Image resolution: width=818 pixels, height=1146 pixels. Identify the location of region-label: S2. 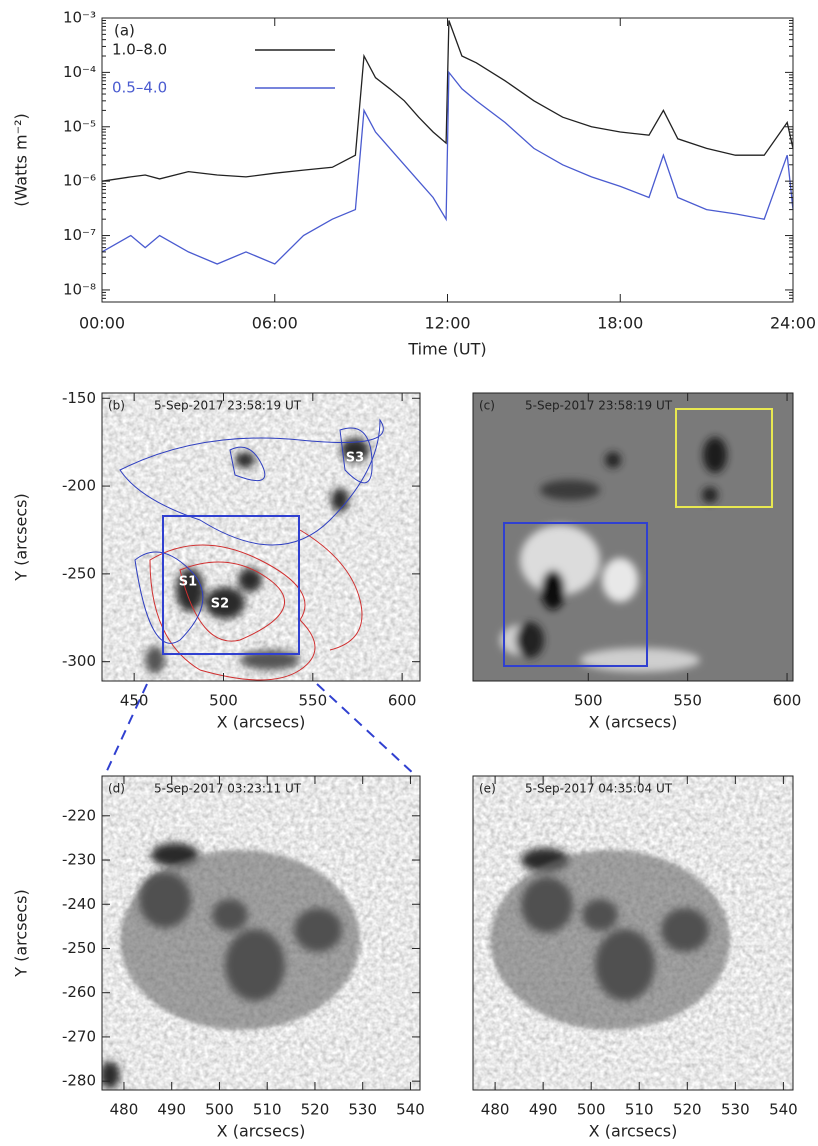
(220, 604).